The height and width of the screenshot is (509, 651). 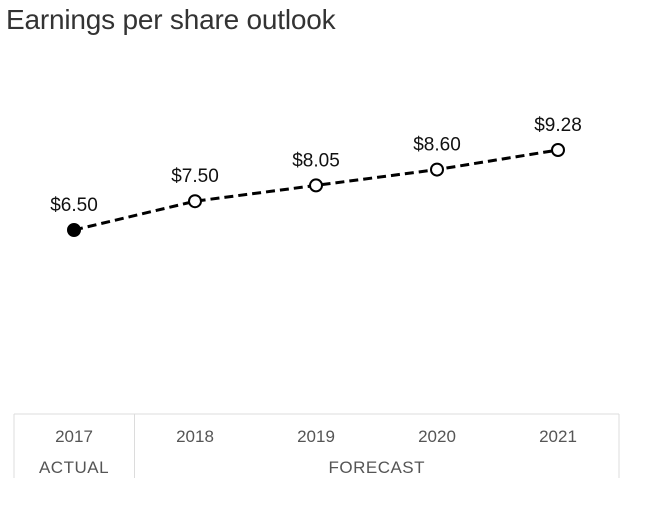 I want to click on year-label-2018: 2018, so click(x=195, y=436).